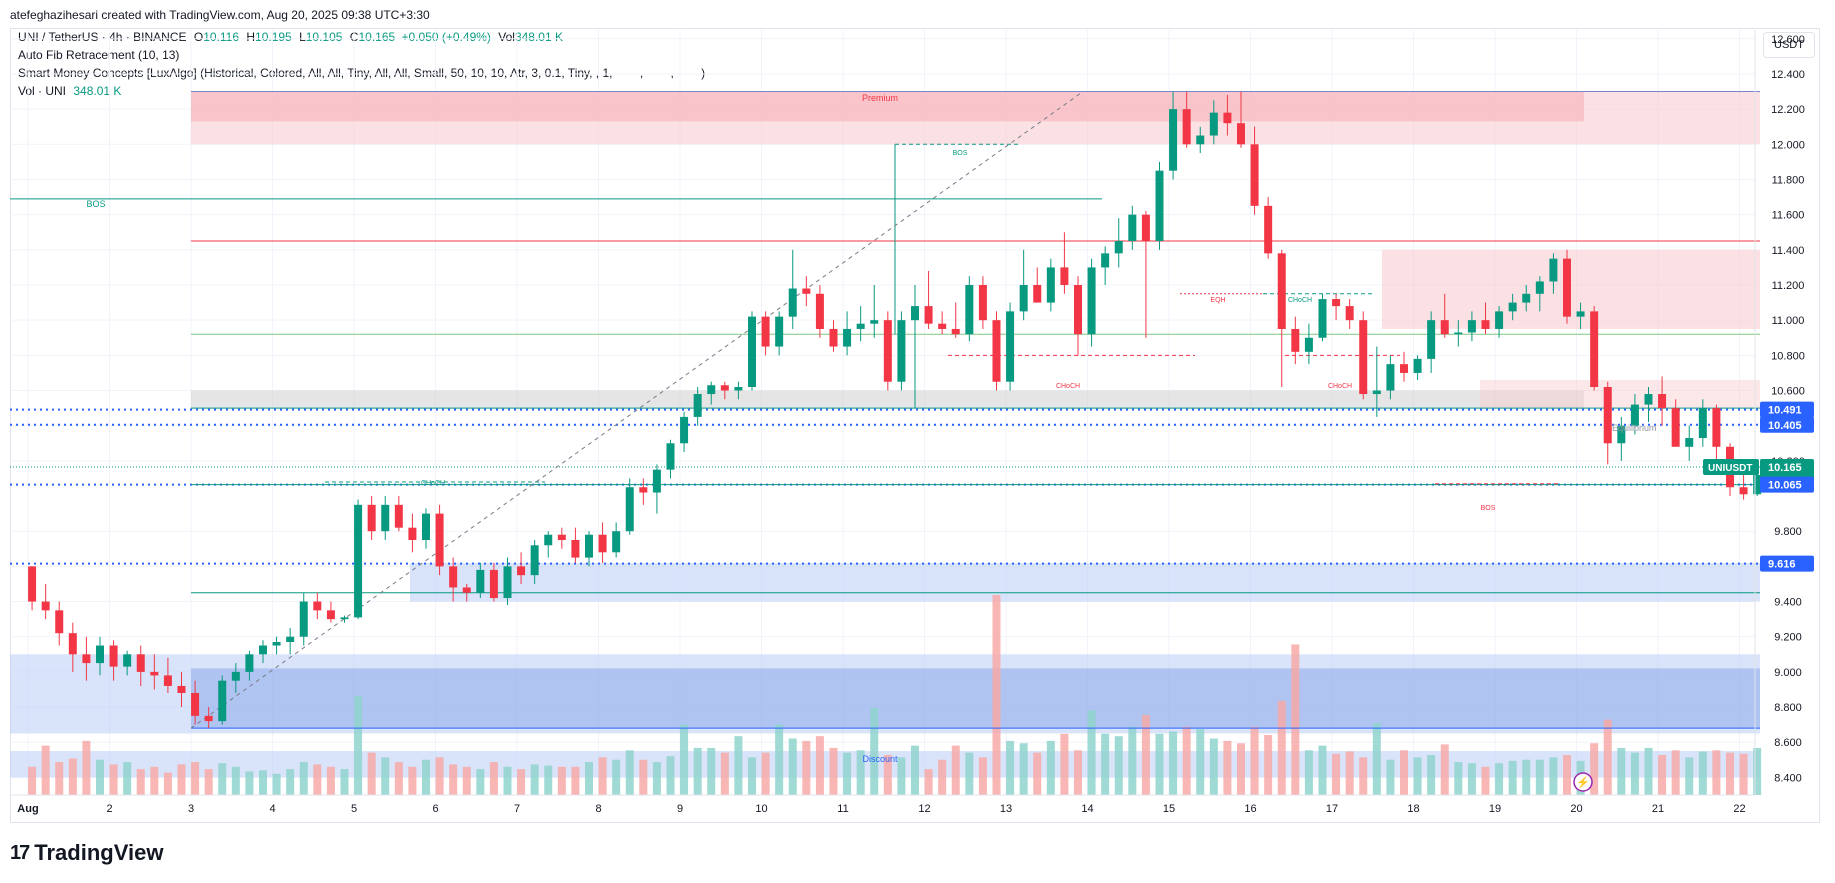  What do you see at coordinates (377, 37) in the screenshot?
I see `close-value: 10.165` at bounding box center [377, 37].